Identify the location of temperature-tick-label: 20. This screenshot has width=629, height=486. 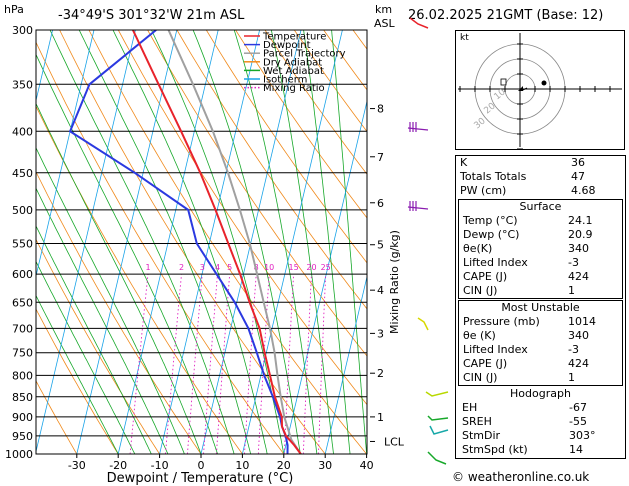
(284, 465).